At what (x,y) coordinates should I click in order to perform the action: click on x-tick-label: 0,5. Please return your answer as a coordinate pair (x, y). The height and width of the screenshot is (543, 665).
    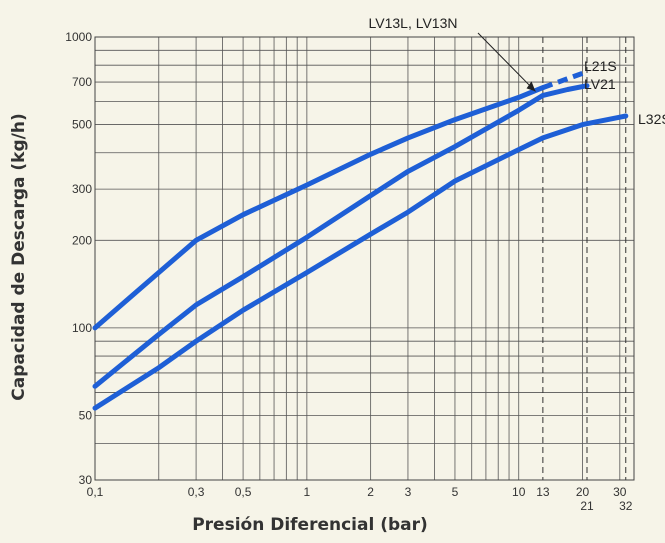
    Looking at the image, I should click on (243, 492).